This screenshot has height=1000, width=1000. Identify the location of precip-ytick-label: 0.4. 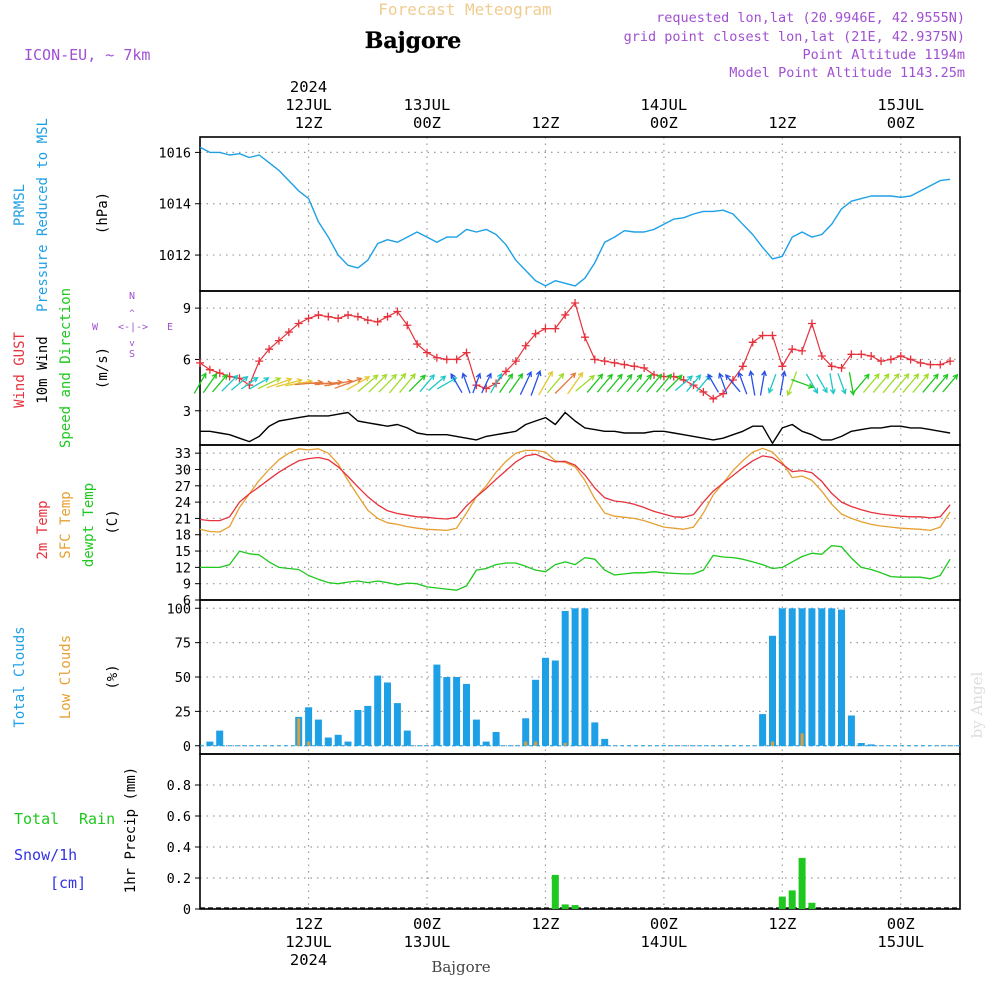
(179, 848).